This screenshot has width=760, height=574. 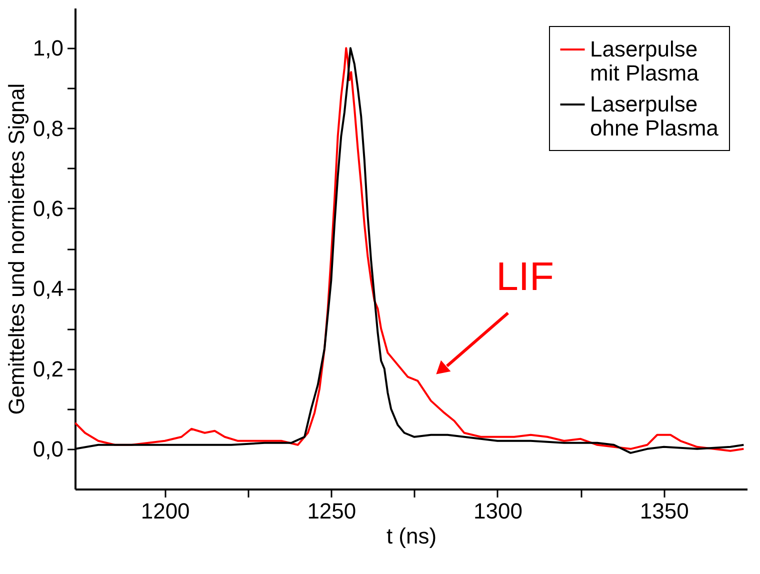 What do you see at coordinates (331, 511) in the screenshot?
I see `x-tick-label: 1250` at bounding box center [331, 511].